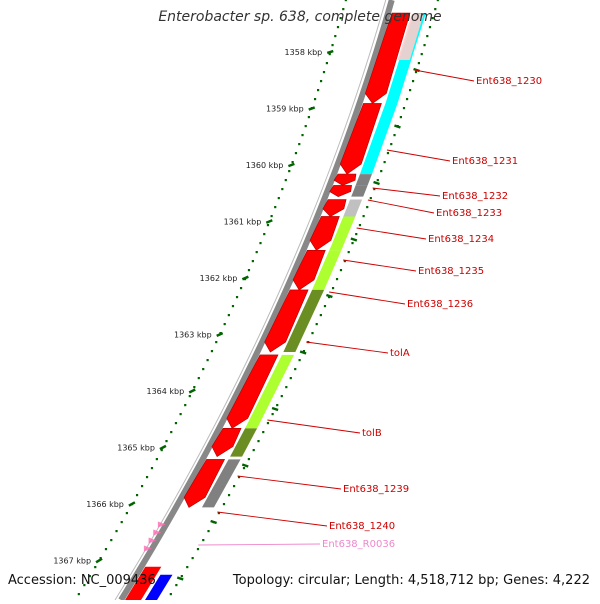  I want to click on gene-label: tolA, so click(400, 353).